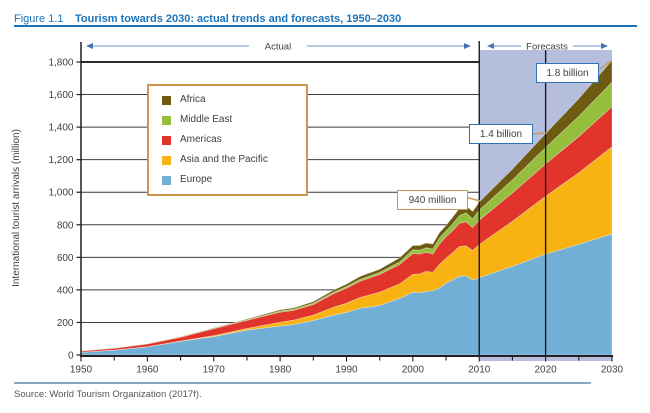 This screenshot has height=413, width=650. Describe the element at coordinates (346, 370) in the screenshot. I see `svg-text: 1990` at that location.